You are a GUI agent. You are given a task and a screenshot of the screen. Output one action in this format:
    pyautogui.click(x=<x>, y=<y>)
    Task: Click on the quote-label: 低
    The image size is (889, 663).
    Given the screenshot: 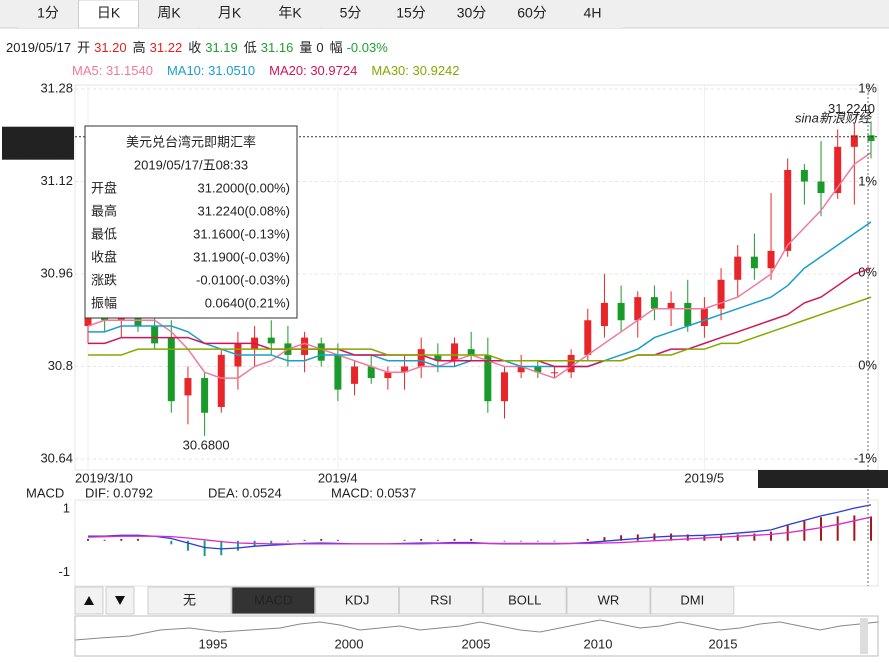 What is the action you would take?
    pyautogui.click(x=250, y=47)
    